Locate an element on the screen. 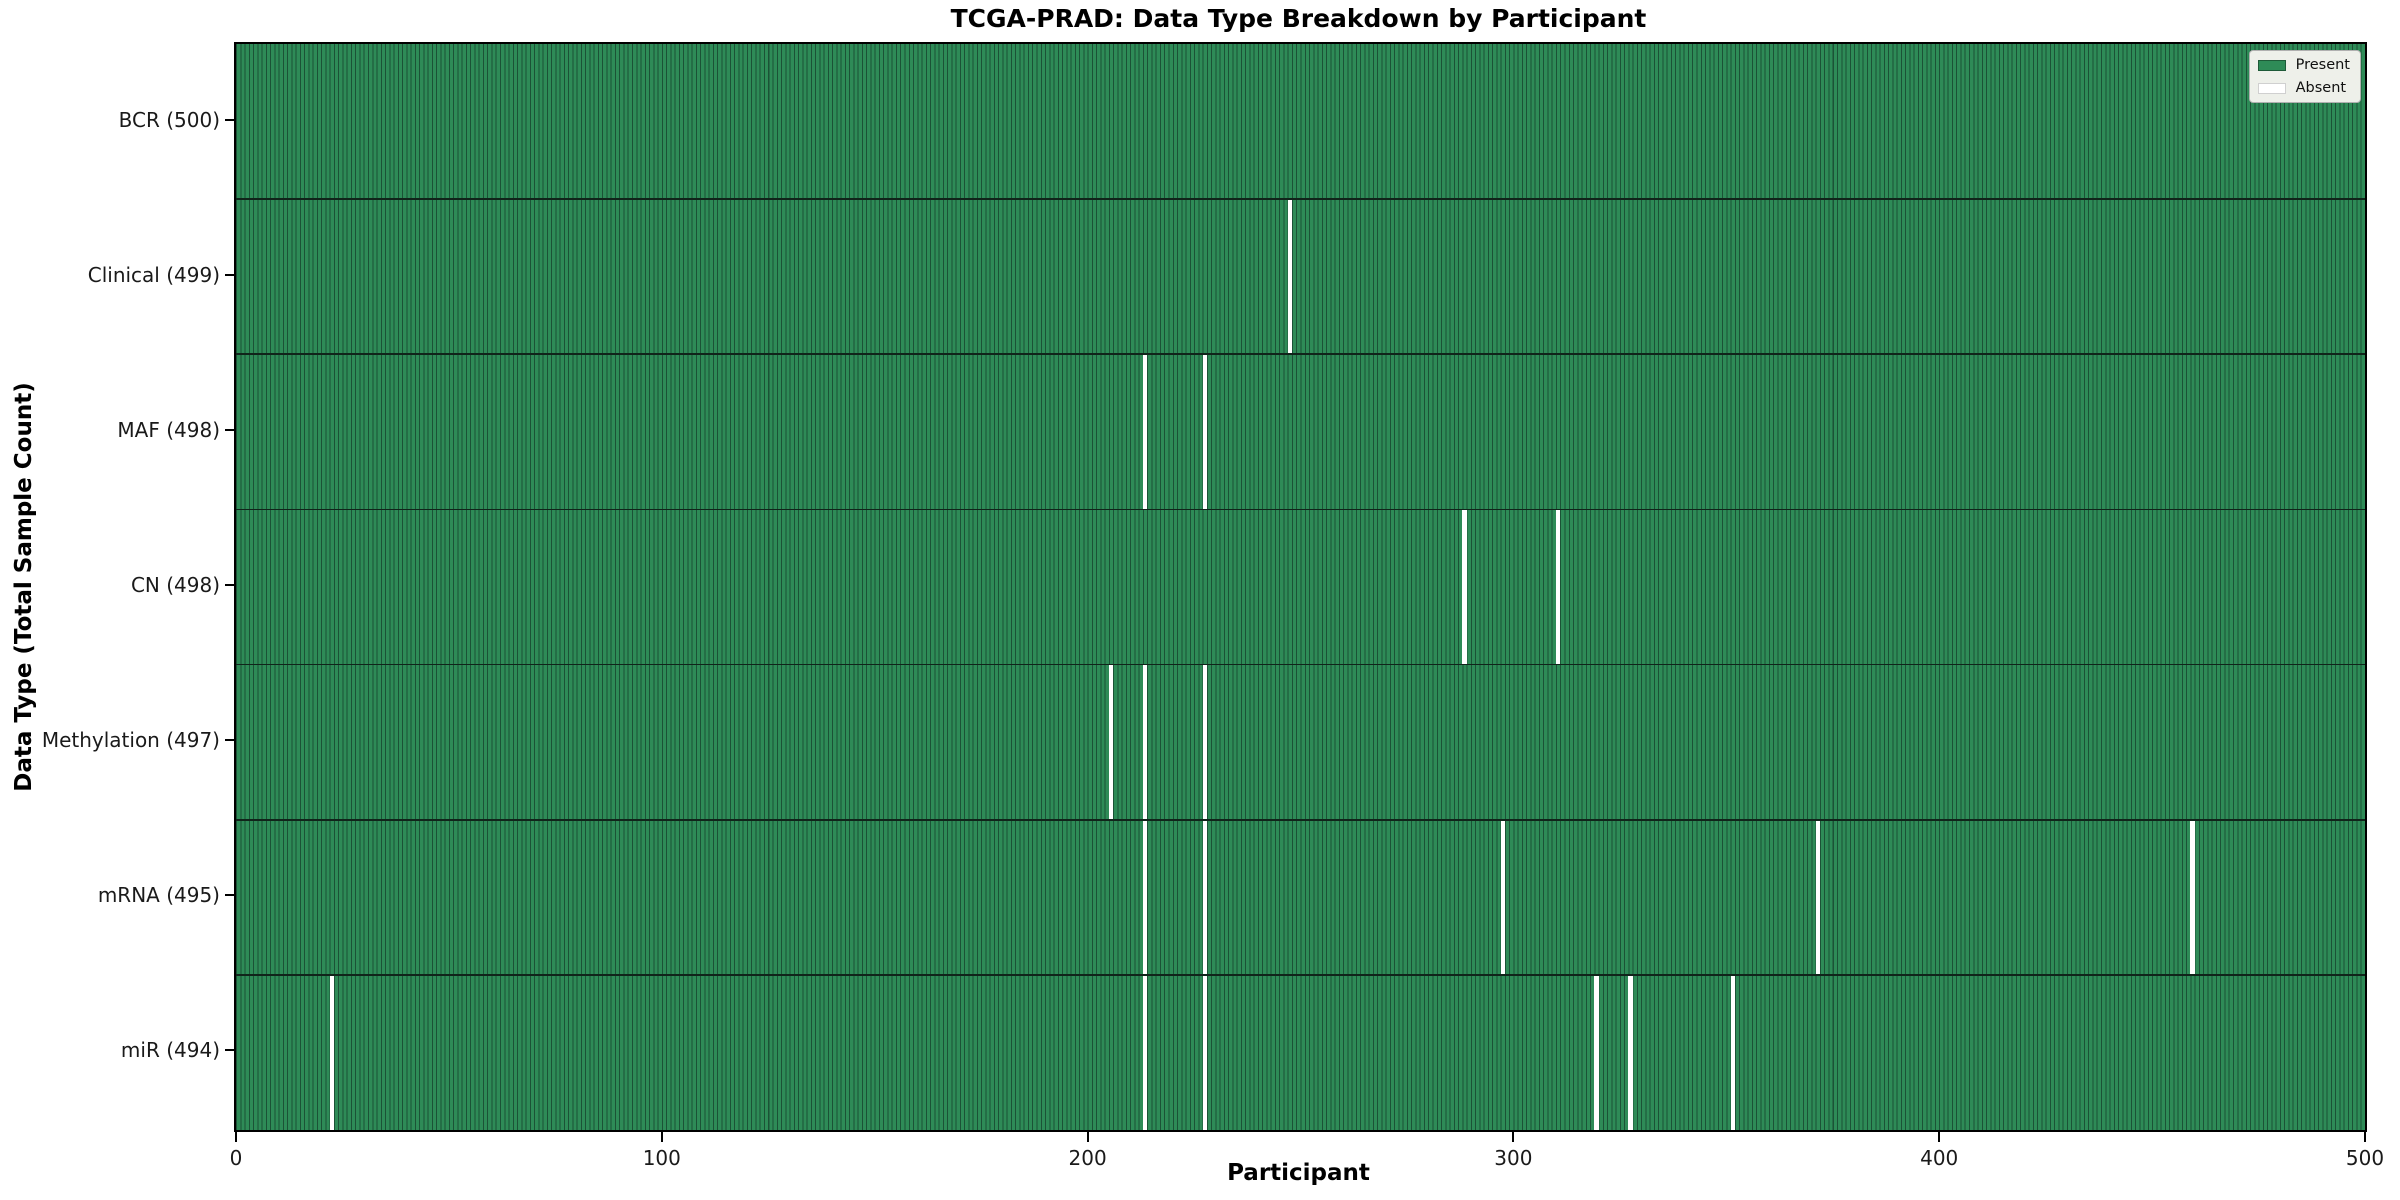 This screenshot has height=1200, width=2400. x-tick-label-400: 400 is located at coordinates (1939, 1158).